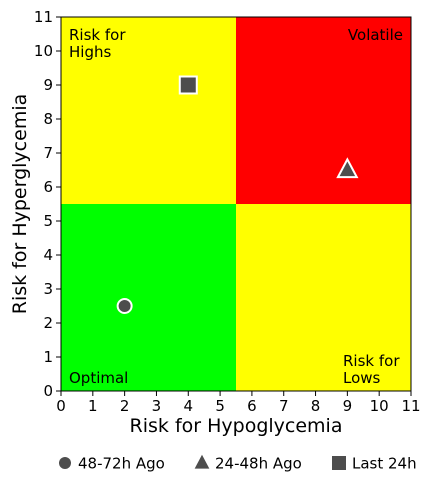 Image resolution: width=432 pixels, height=490 pixels. What do you see at coordinates (375, 35) in the screenshot?
I see `zone-label-volatile: Volatile` at bounding box center [375, 35].